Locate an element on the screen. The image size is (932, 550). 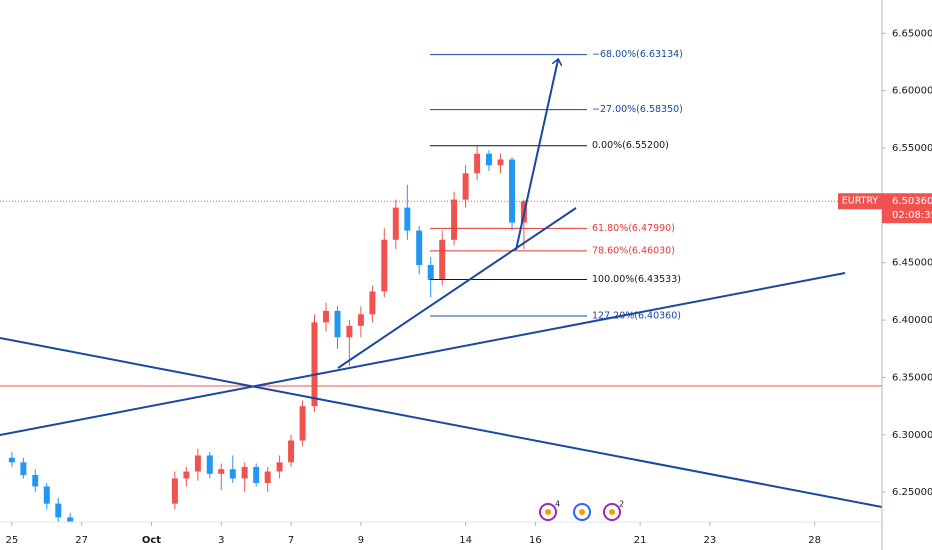
last-price-label: 6.50360 is located at coordinates (912, 201).